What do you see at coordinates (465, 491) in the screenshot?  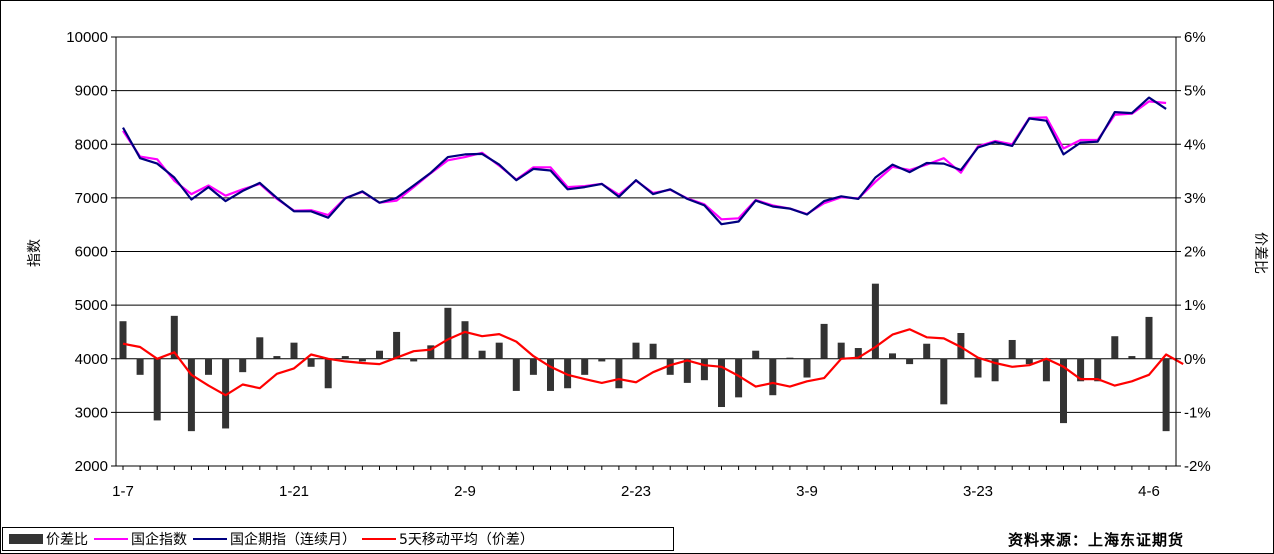 I see `x-tick-label: 2-9` at bounding box center [465, 491].